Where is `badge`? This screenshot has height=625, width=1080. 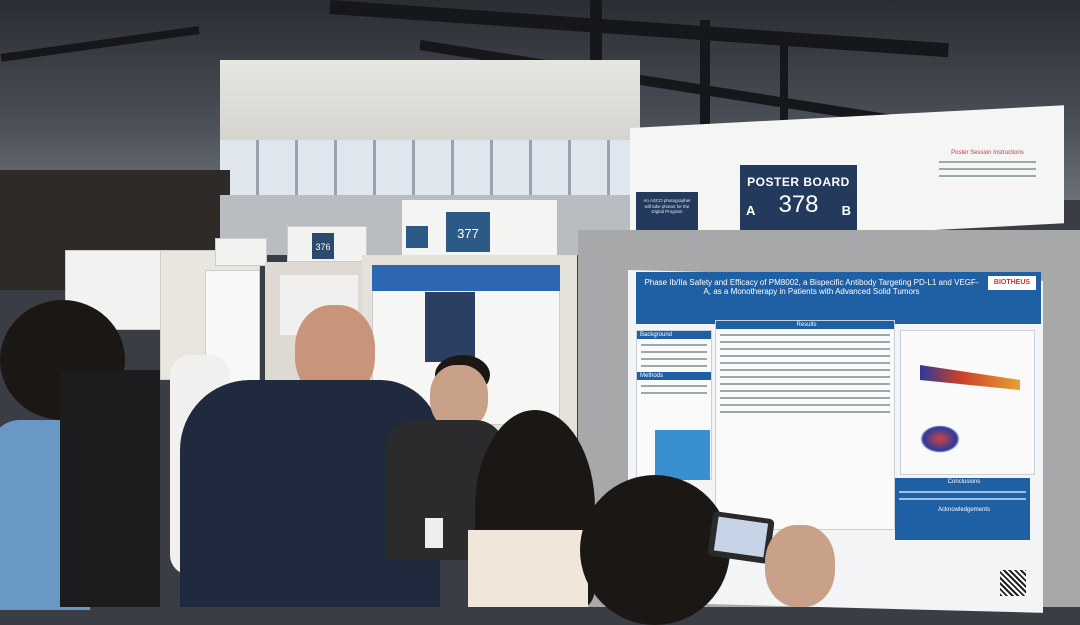 badge is located at coordinates (434, 533).